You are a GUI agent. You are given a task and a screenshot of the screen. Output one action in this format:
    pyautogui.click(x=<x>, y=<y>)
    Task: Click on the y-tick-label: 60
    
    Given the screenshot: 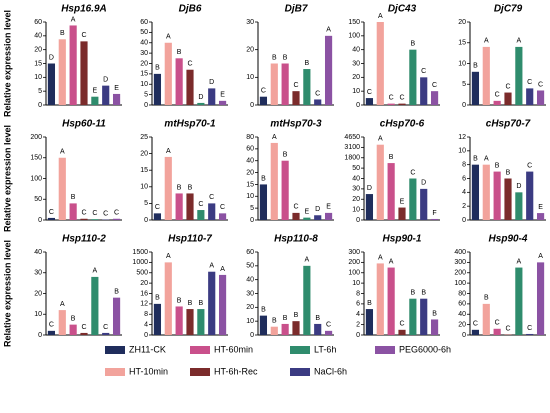 What is the action you would take?
    pyautogui.click(x=38, y=22)
    